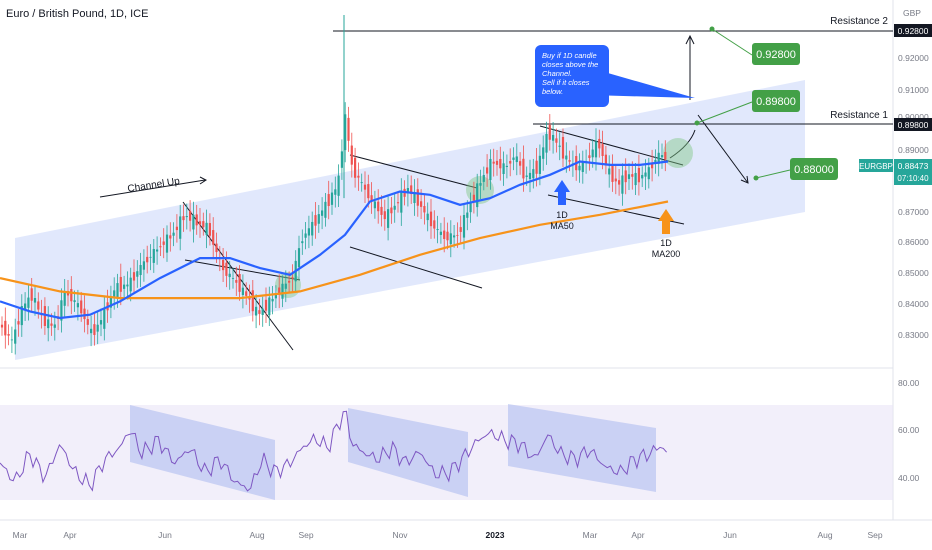 Image resolution: width=932 pixels, height=550 pixels. What do you see at coordinates (723, 149) in the screenshot?
I see `down-arrow` at bounding box center [723, 149].